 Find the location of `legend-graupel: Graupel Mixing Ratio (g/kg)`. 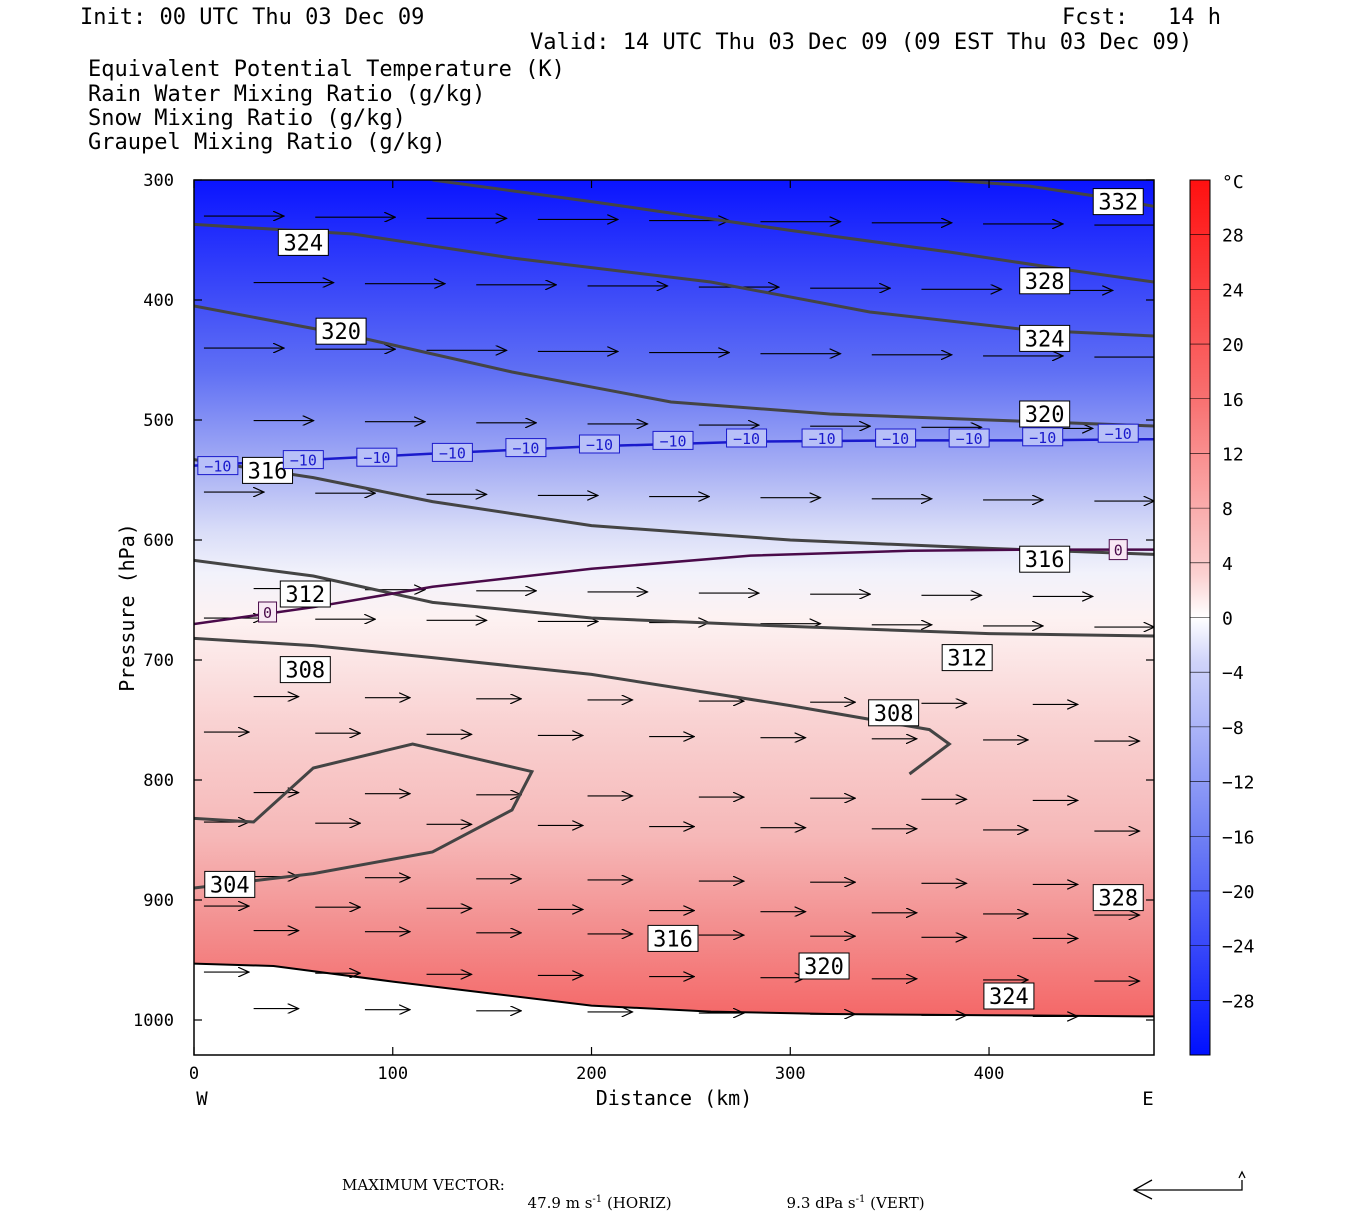

legend-graupel: Graupel Mixing Ratio (g/kg) is located at coordinates (267, 142).